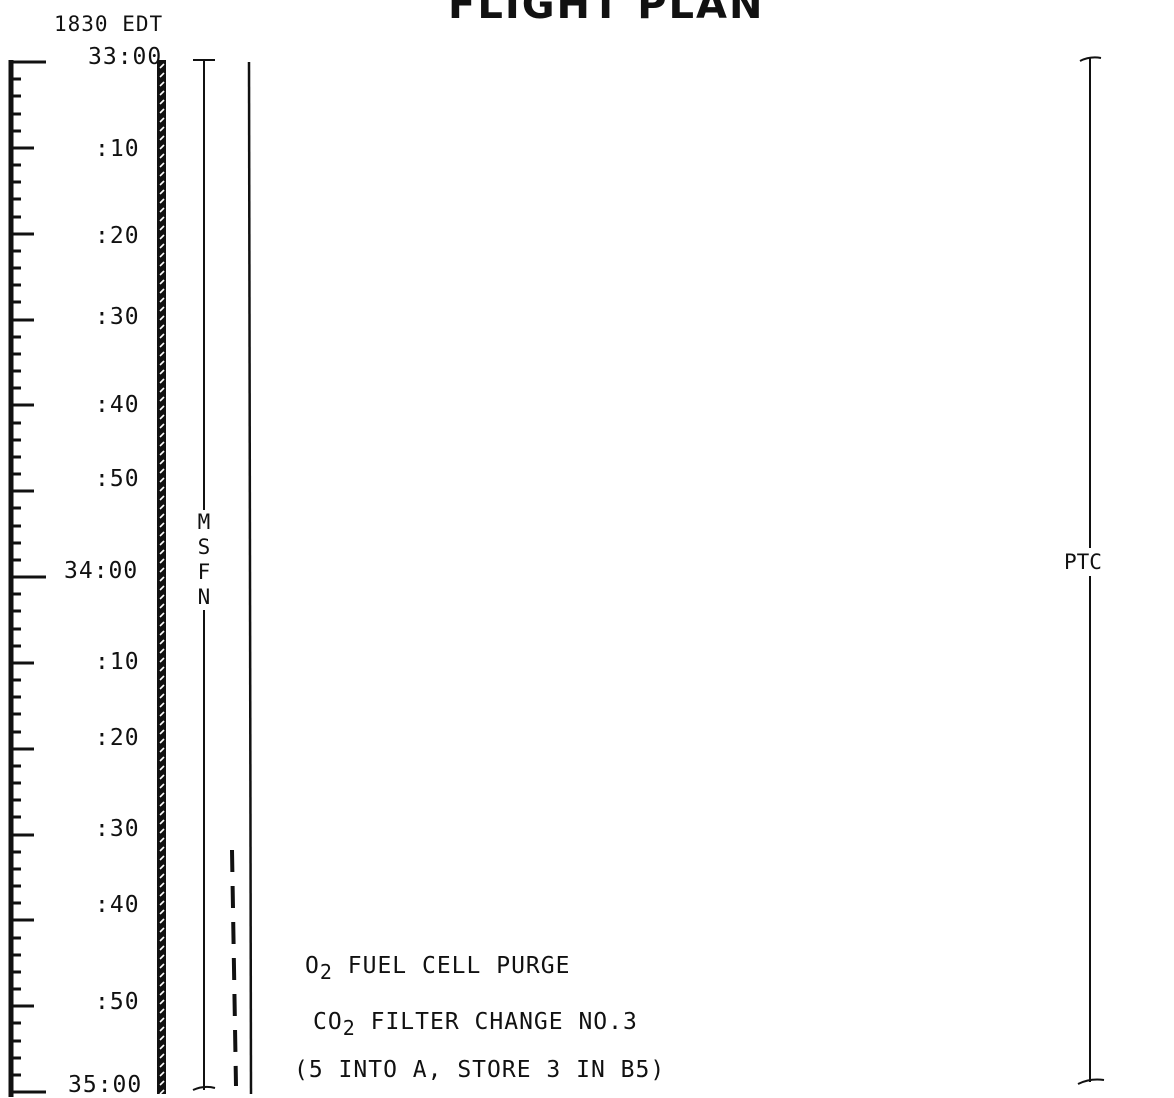  What do you see at coordinates (28, 577) in the screenshot?
I see `time-ruler-ticks` at bounding box center [28, 577].